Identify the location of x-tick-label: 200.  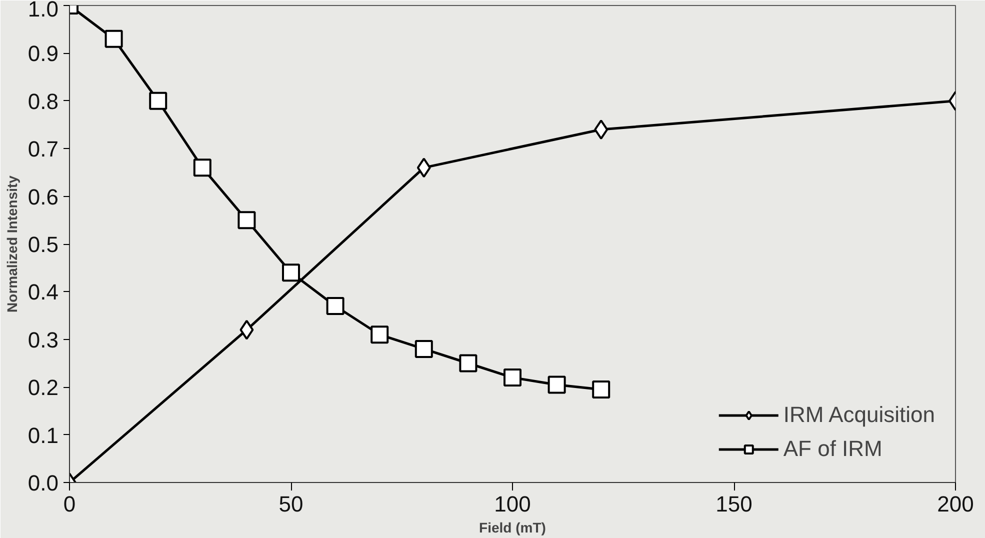
(955, 504).